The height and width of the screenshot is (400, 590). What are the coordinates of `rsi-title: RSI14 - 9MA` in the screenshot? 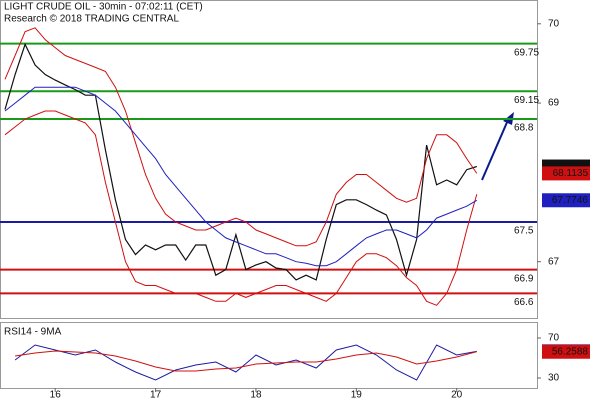 It's located at (33, 332).